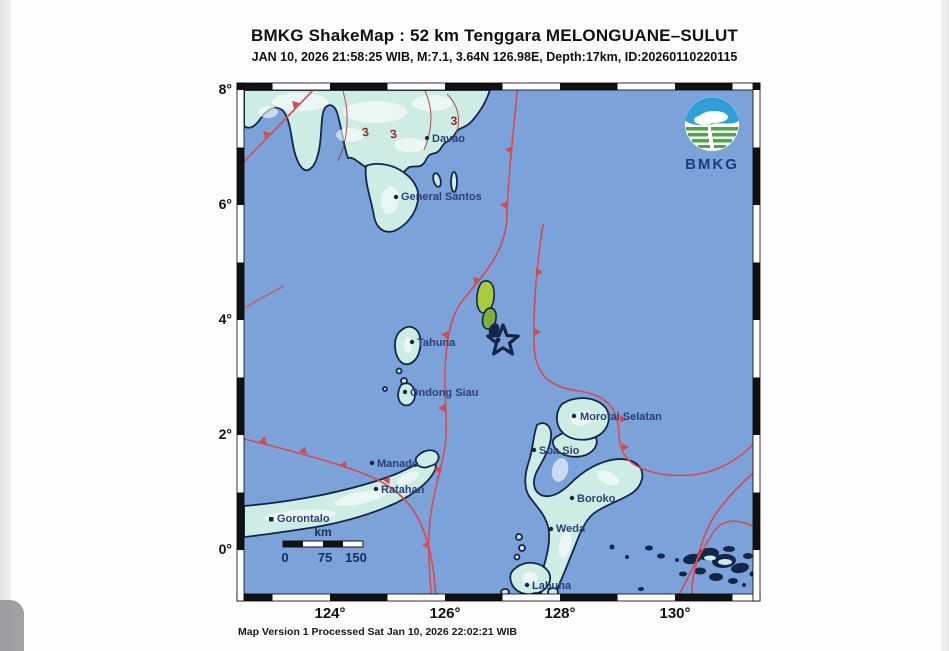 The width and height of the screenshot is (949, 651). I want to click on city-label-manado: Manado, so click(398, 464).